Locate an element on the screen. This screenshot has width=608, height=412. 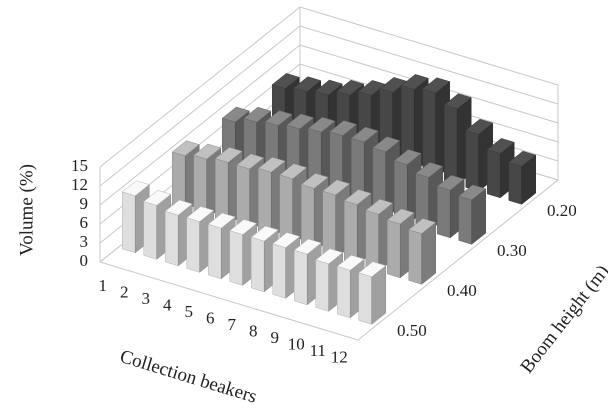
y-tick-label: 0.50 is located at coordinates (412, 330).